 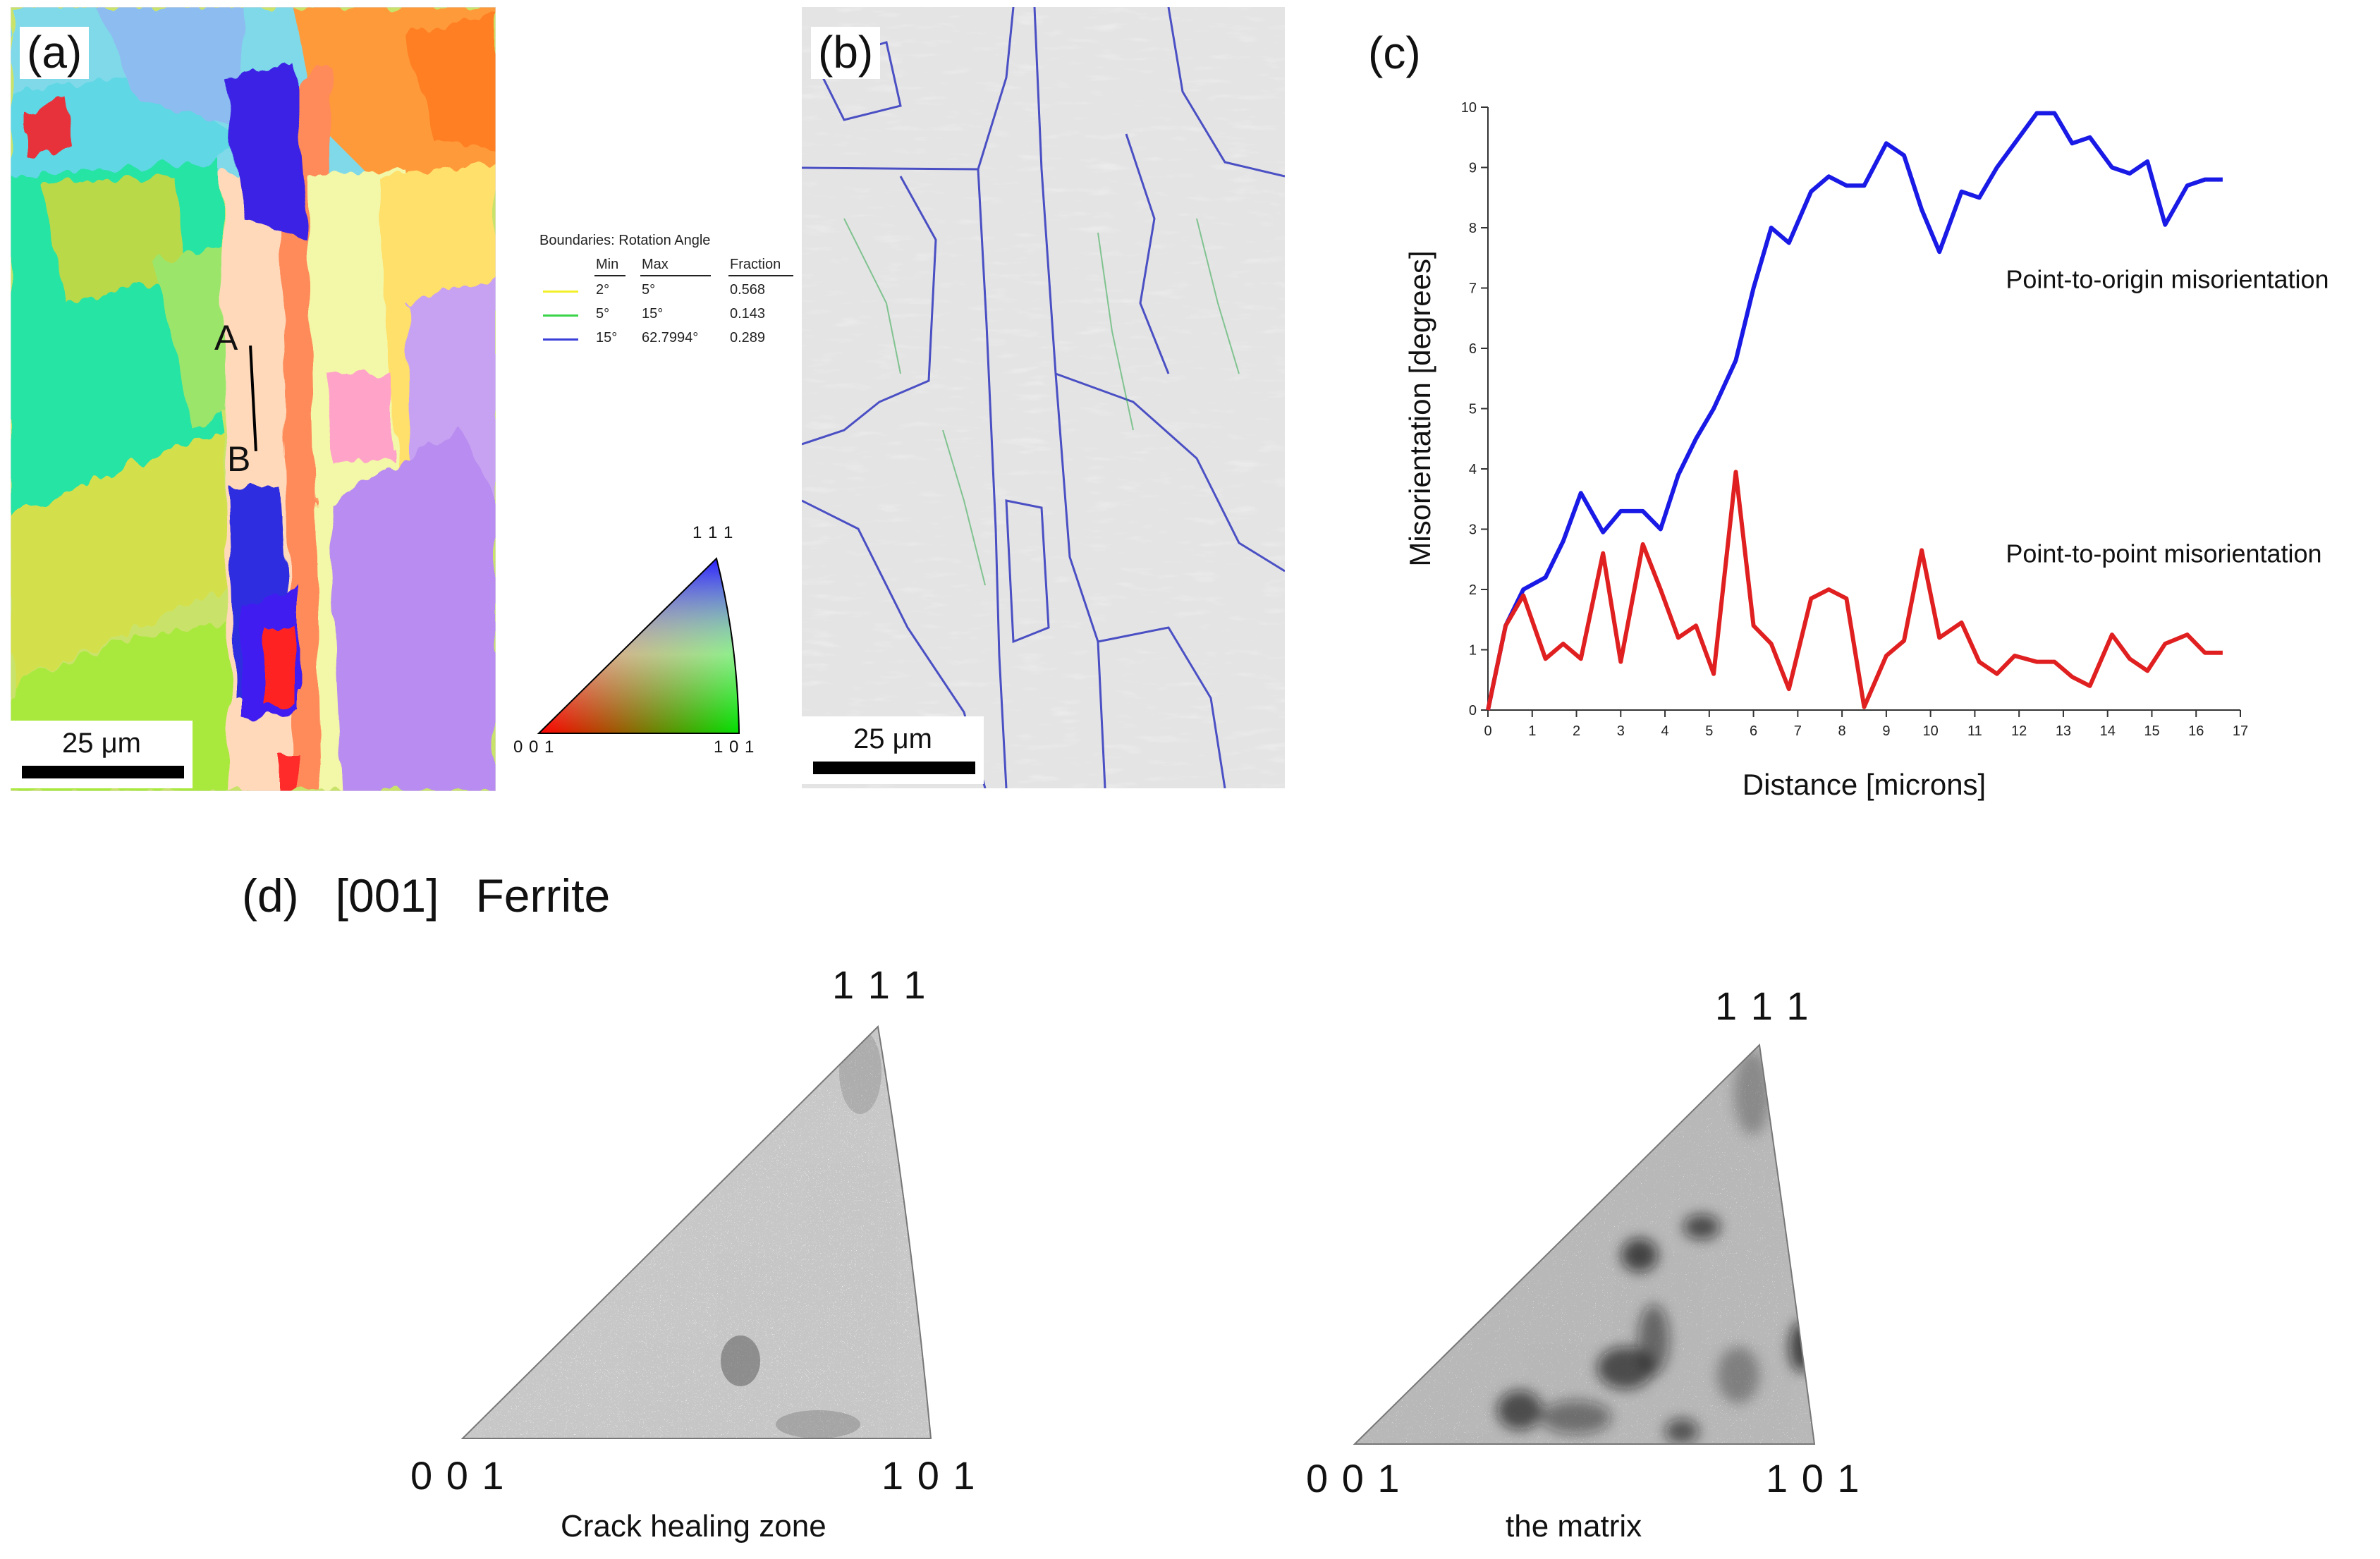 I want to click on series-line-point, so click(x=1854, y=590).